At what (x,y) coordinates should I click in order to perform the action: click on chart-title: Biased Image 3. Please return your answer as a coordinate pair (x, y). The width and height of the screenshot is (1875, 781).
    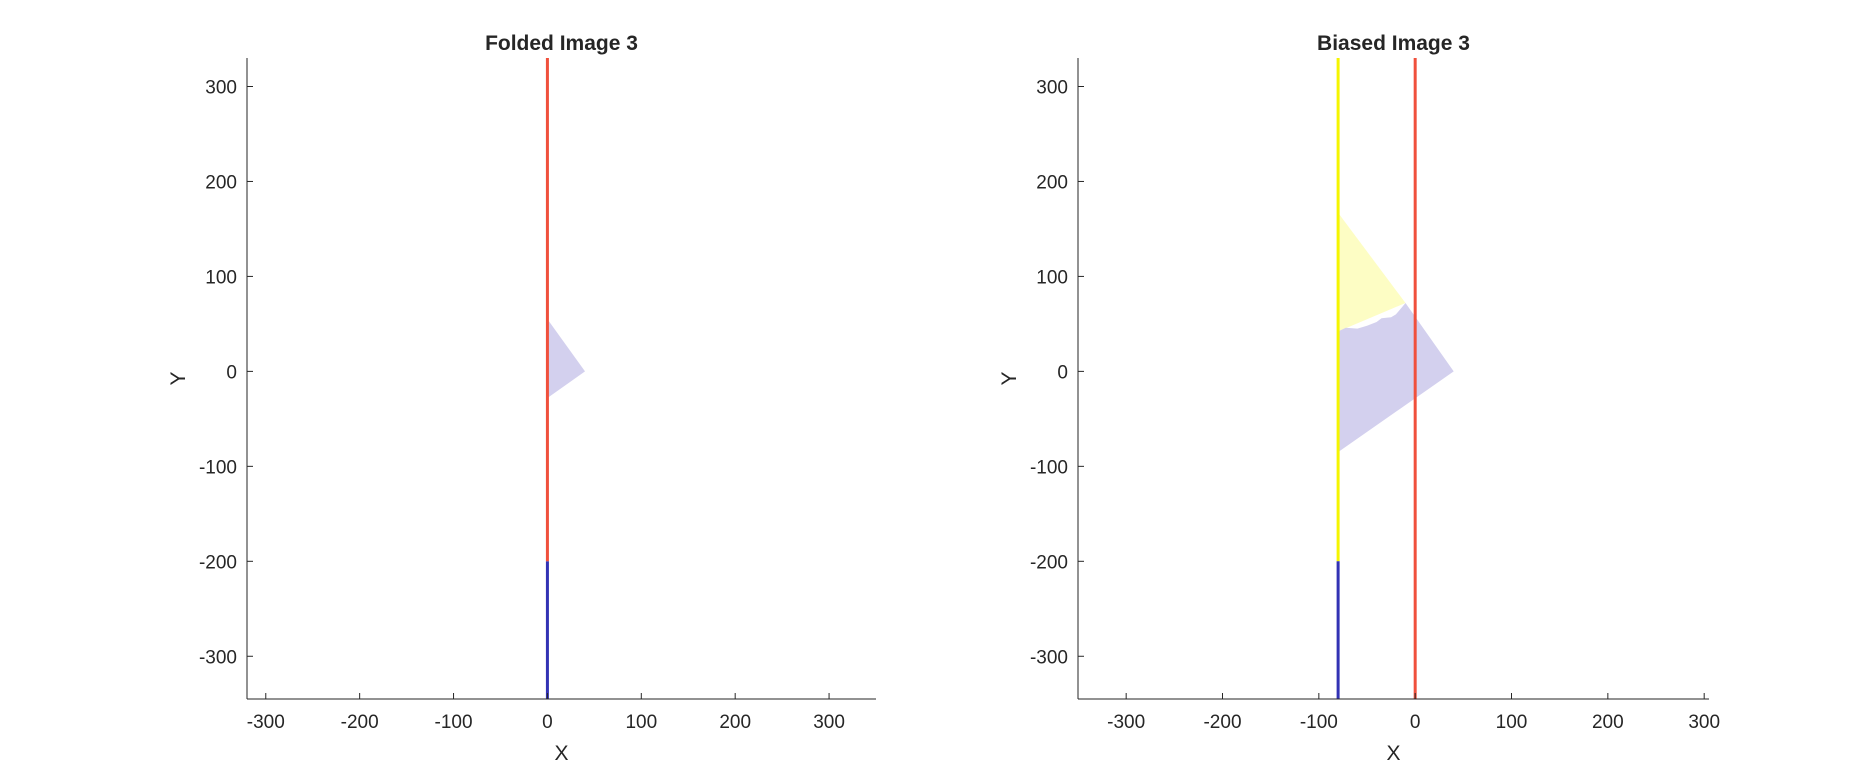
    Looking at the image, I should click on (1393, 43).